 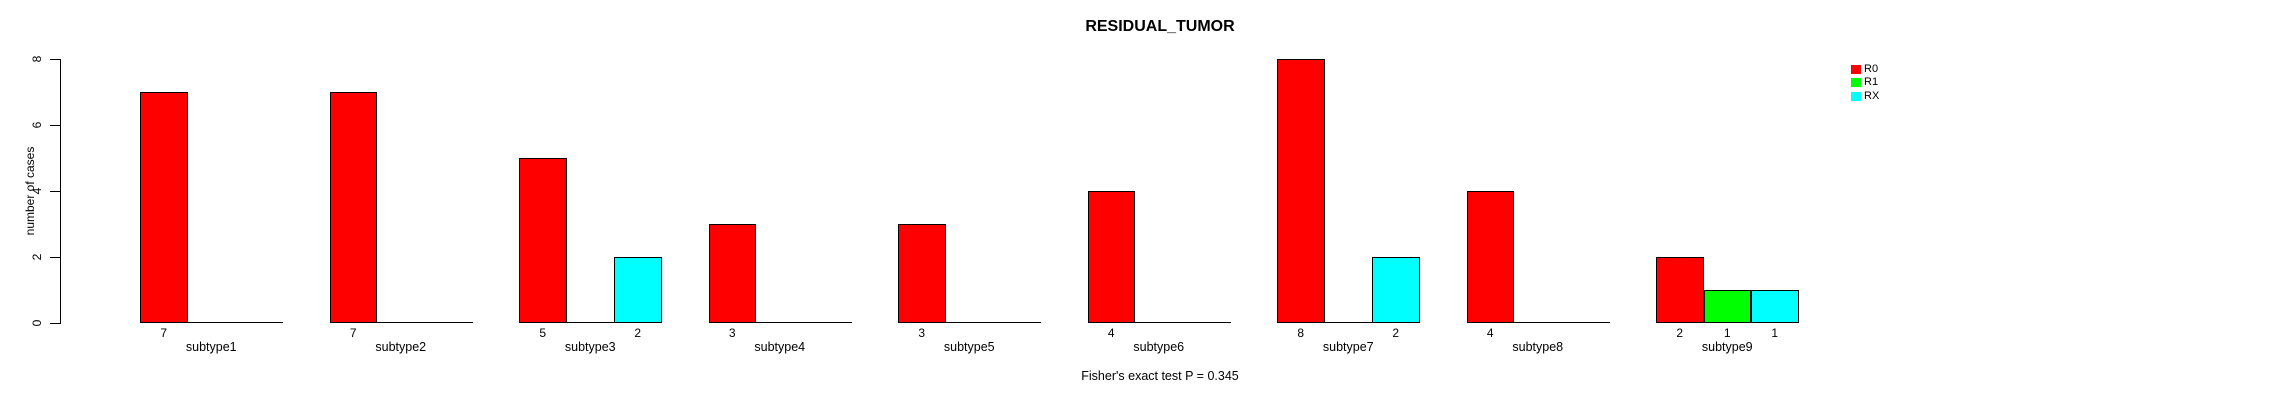 What do you see at coordinates (1871, 69) in the screenshot?
I see `legend-label: R0` at bounding box center [1871, 69].